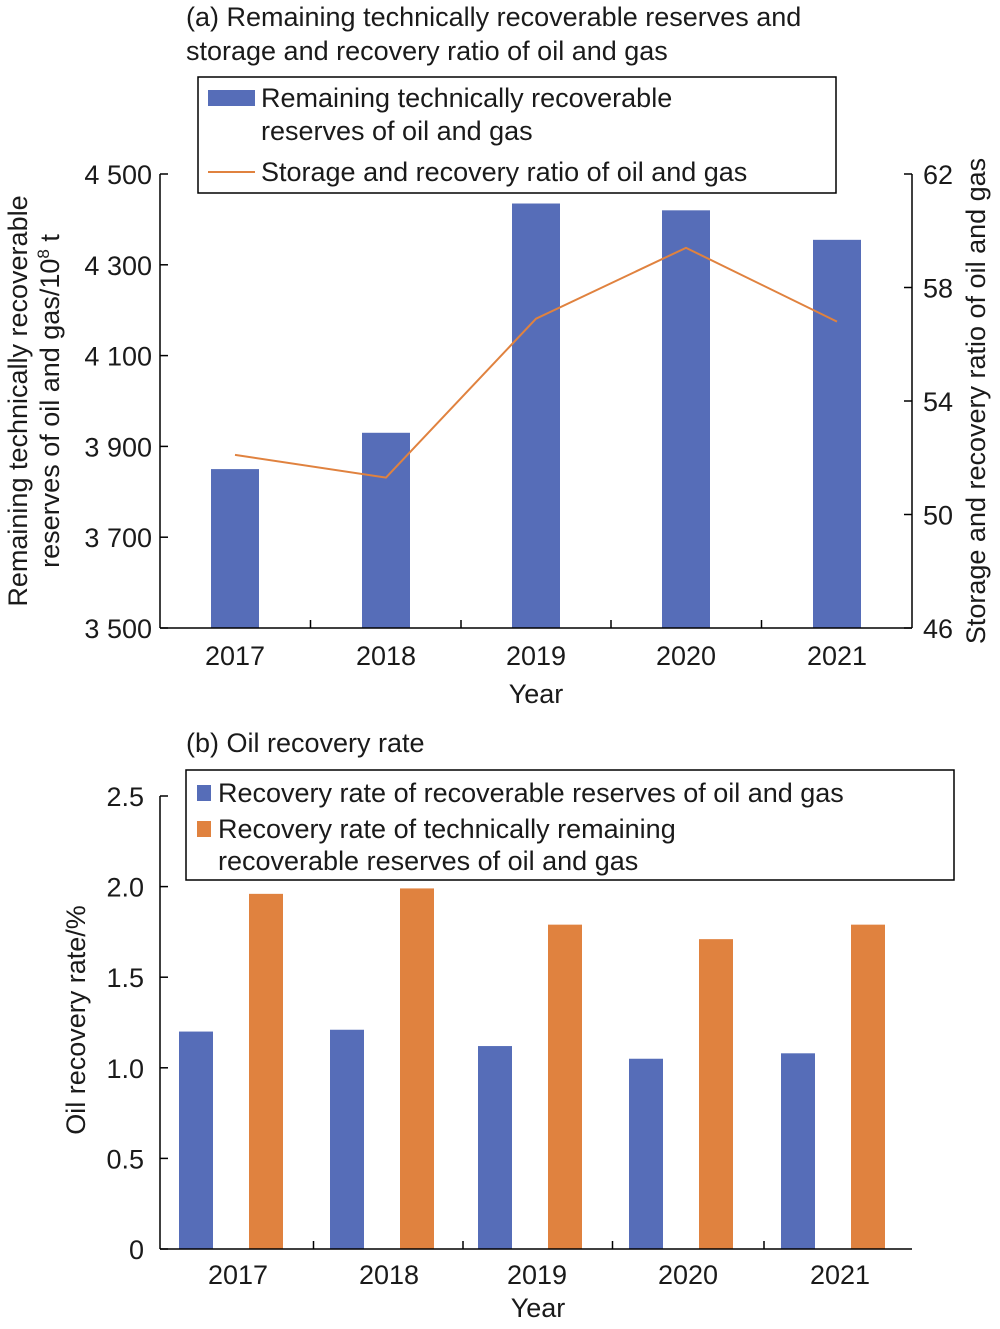 The width and height of the screenshot is (1000, 1329). What do you see at coordinates (397, 131) in the screenshot?
I see `chart-a-legend-bar-line2: reserves of oil and gas` at bounding box center [397, 131].